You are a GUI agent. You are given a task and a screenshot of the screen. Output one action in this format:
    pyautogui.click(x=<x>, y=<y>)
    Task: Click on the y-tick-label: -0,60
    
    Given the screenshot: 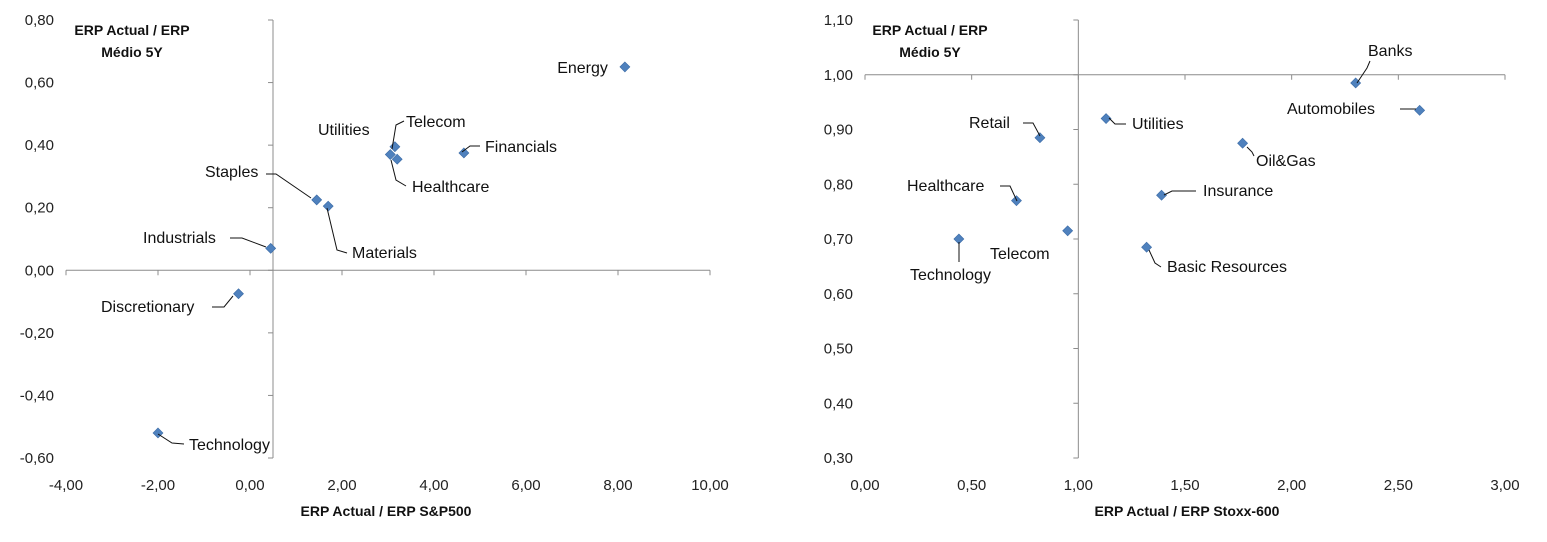 What is the action you would take?
    pyautogui.click(x=37, y=458)
    